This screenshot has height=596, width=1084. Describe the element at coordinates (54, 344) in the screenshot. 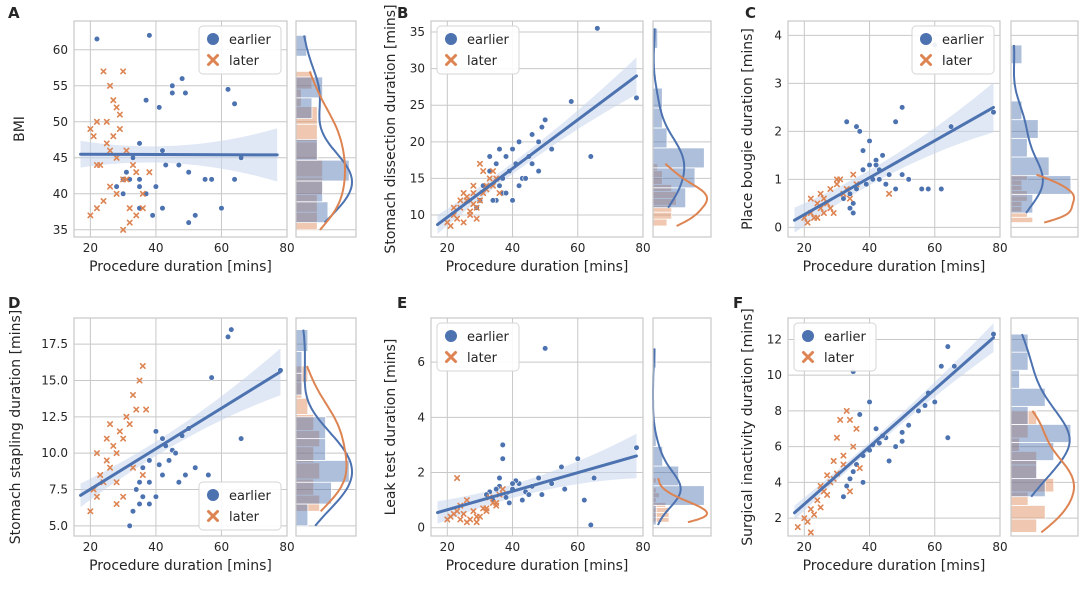

I see `y-tick-label: 17.5` at that location.